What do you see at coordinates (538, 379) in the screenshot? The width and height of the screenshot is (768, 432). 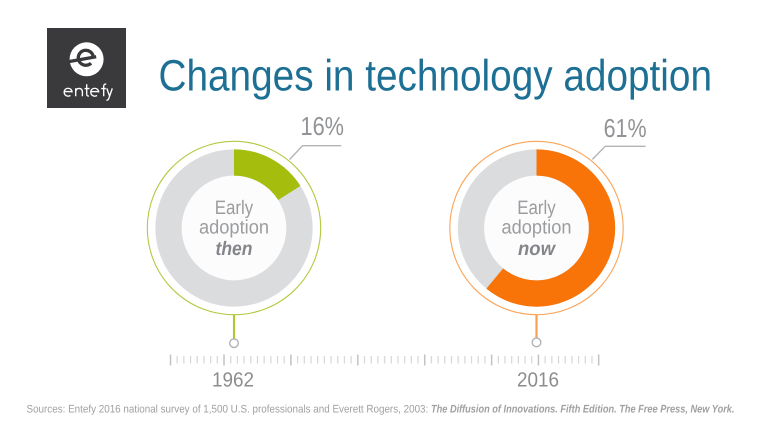 I see `svg-text: 2016` at bounding box center [538, 379].